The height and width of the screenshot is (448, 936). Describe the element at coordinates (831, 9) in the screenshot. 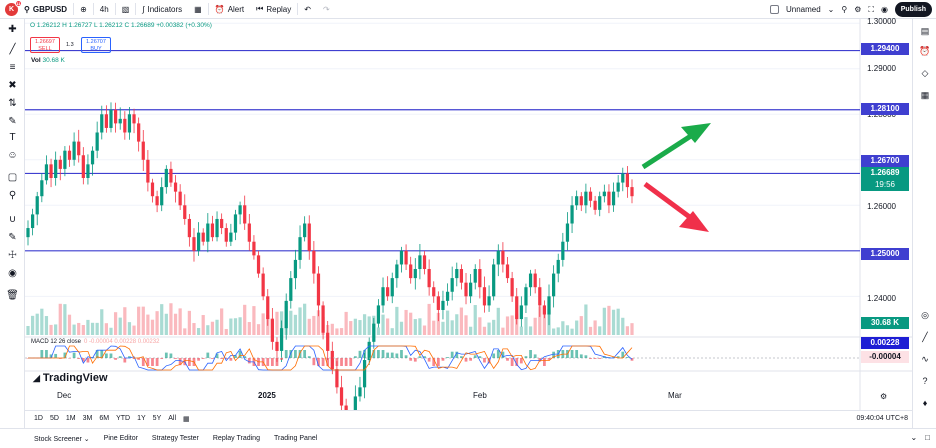

I see `chevron-down-icon: ⌄` at that location.